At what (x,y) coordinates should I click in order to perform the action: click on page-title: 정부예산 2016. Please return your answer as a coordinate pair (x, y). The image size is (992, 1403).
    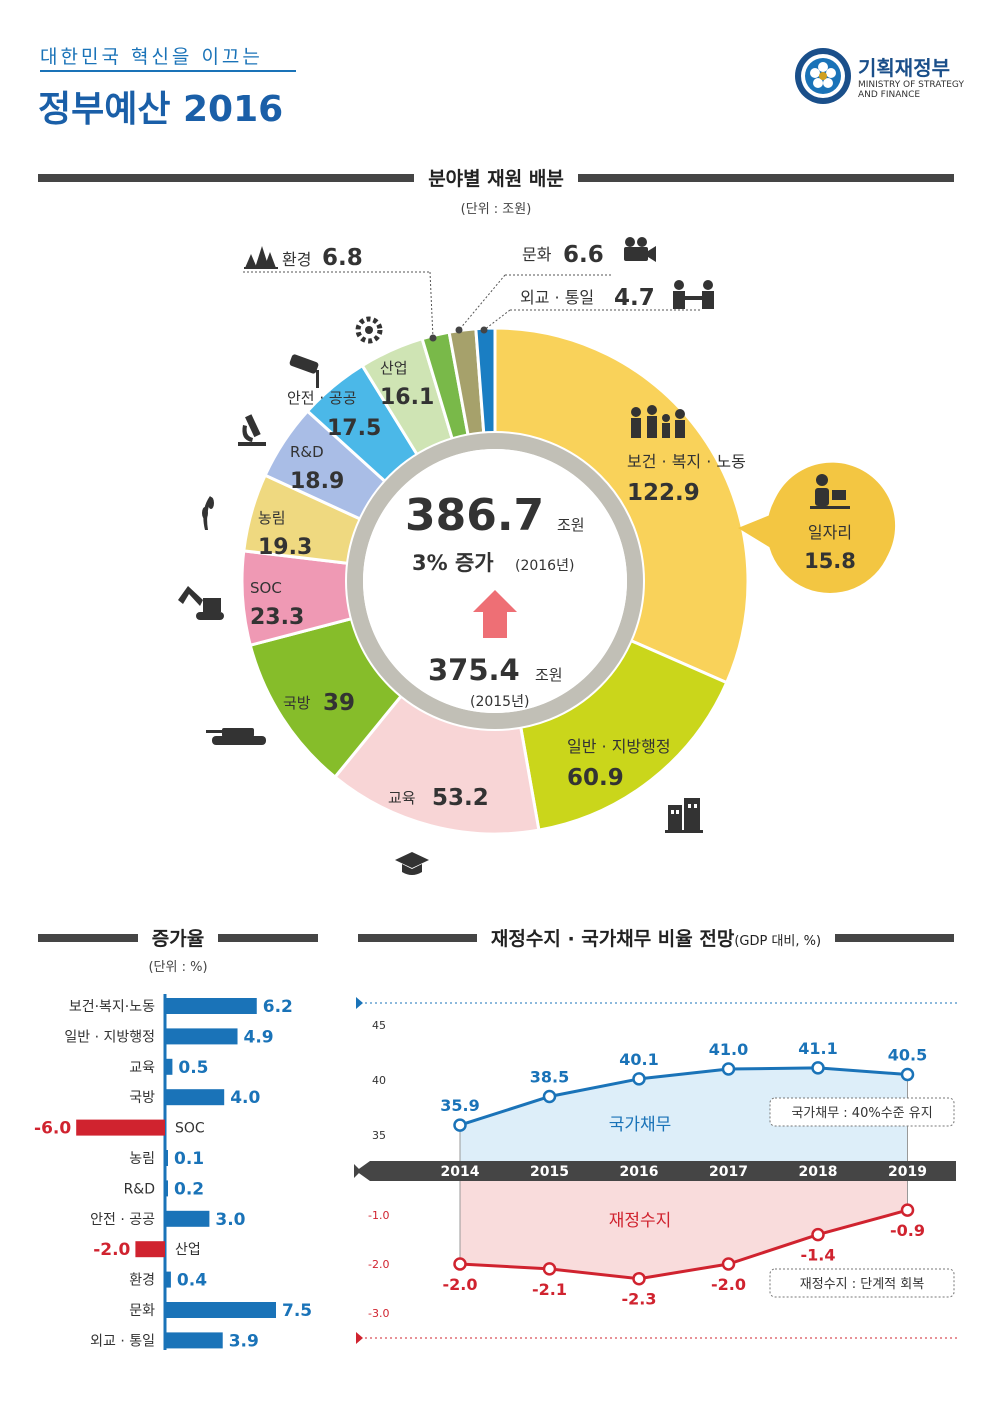
    Looking at the image, I should click on (161, 109).